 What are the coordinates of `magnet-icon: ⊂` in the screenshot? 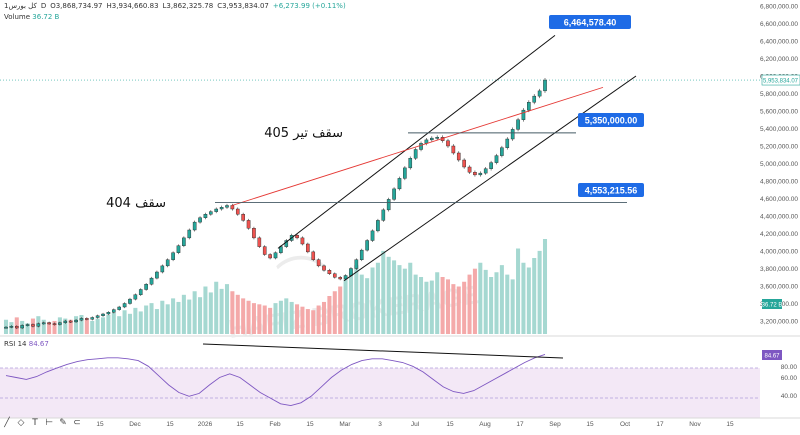 It's located at (77, 423).